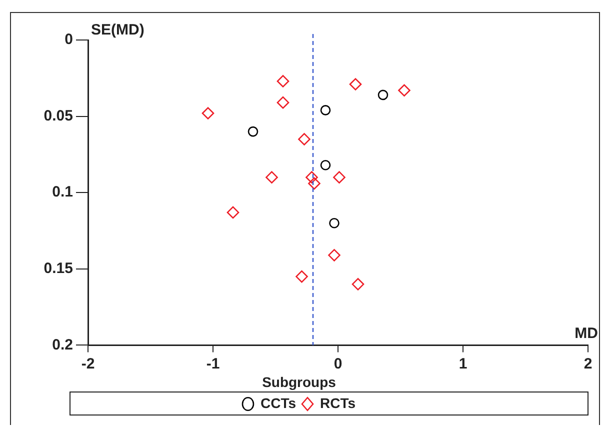 This screenshot has width=602, height=427. What do you see at coordinates (338, 363) in the screenshot?
I see `x-tick-label: 0` at bounding box center [338, 363].